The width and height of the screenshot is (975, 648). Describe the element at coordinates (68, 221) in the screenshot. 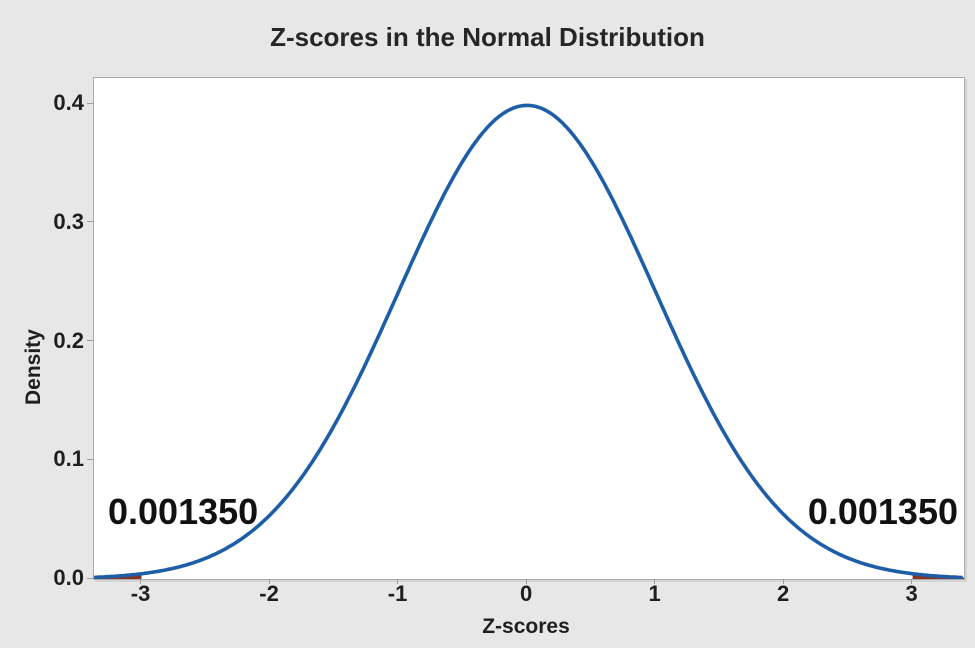

I see `y-tick-label: 0.3` at that location.